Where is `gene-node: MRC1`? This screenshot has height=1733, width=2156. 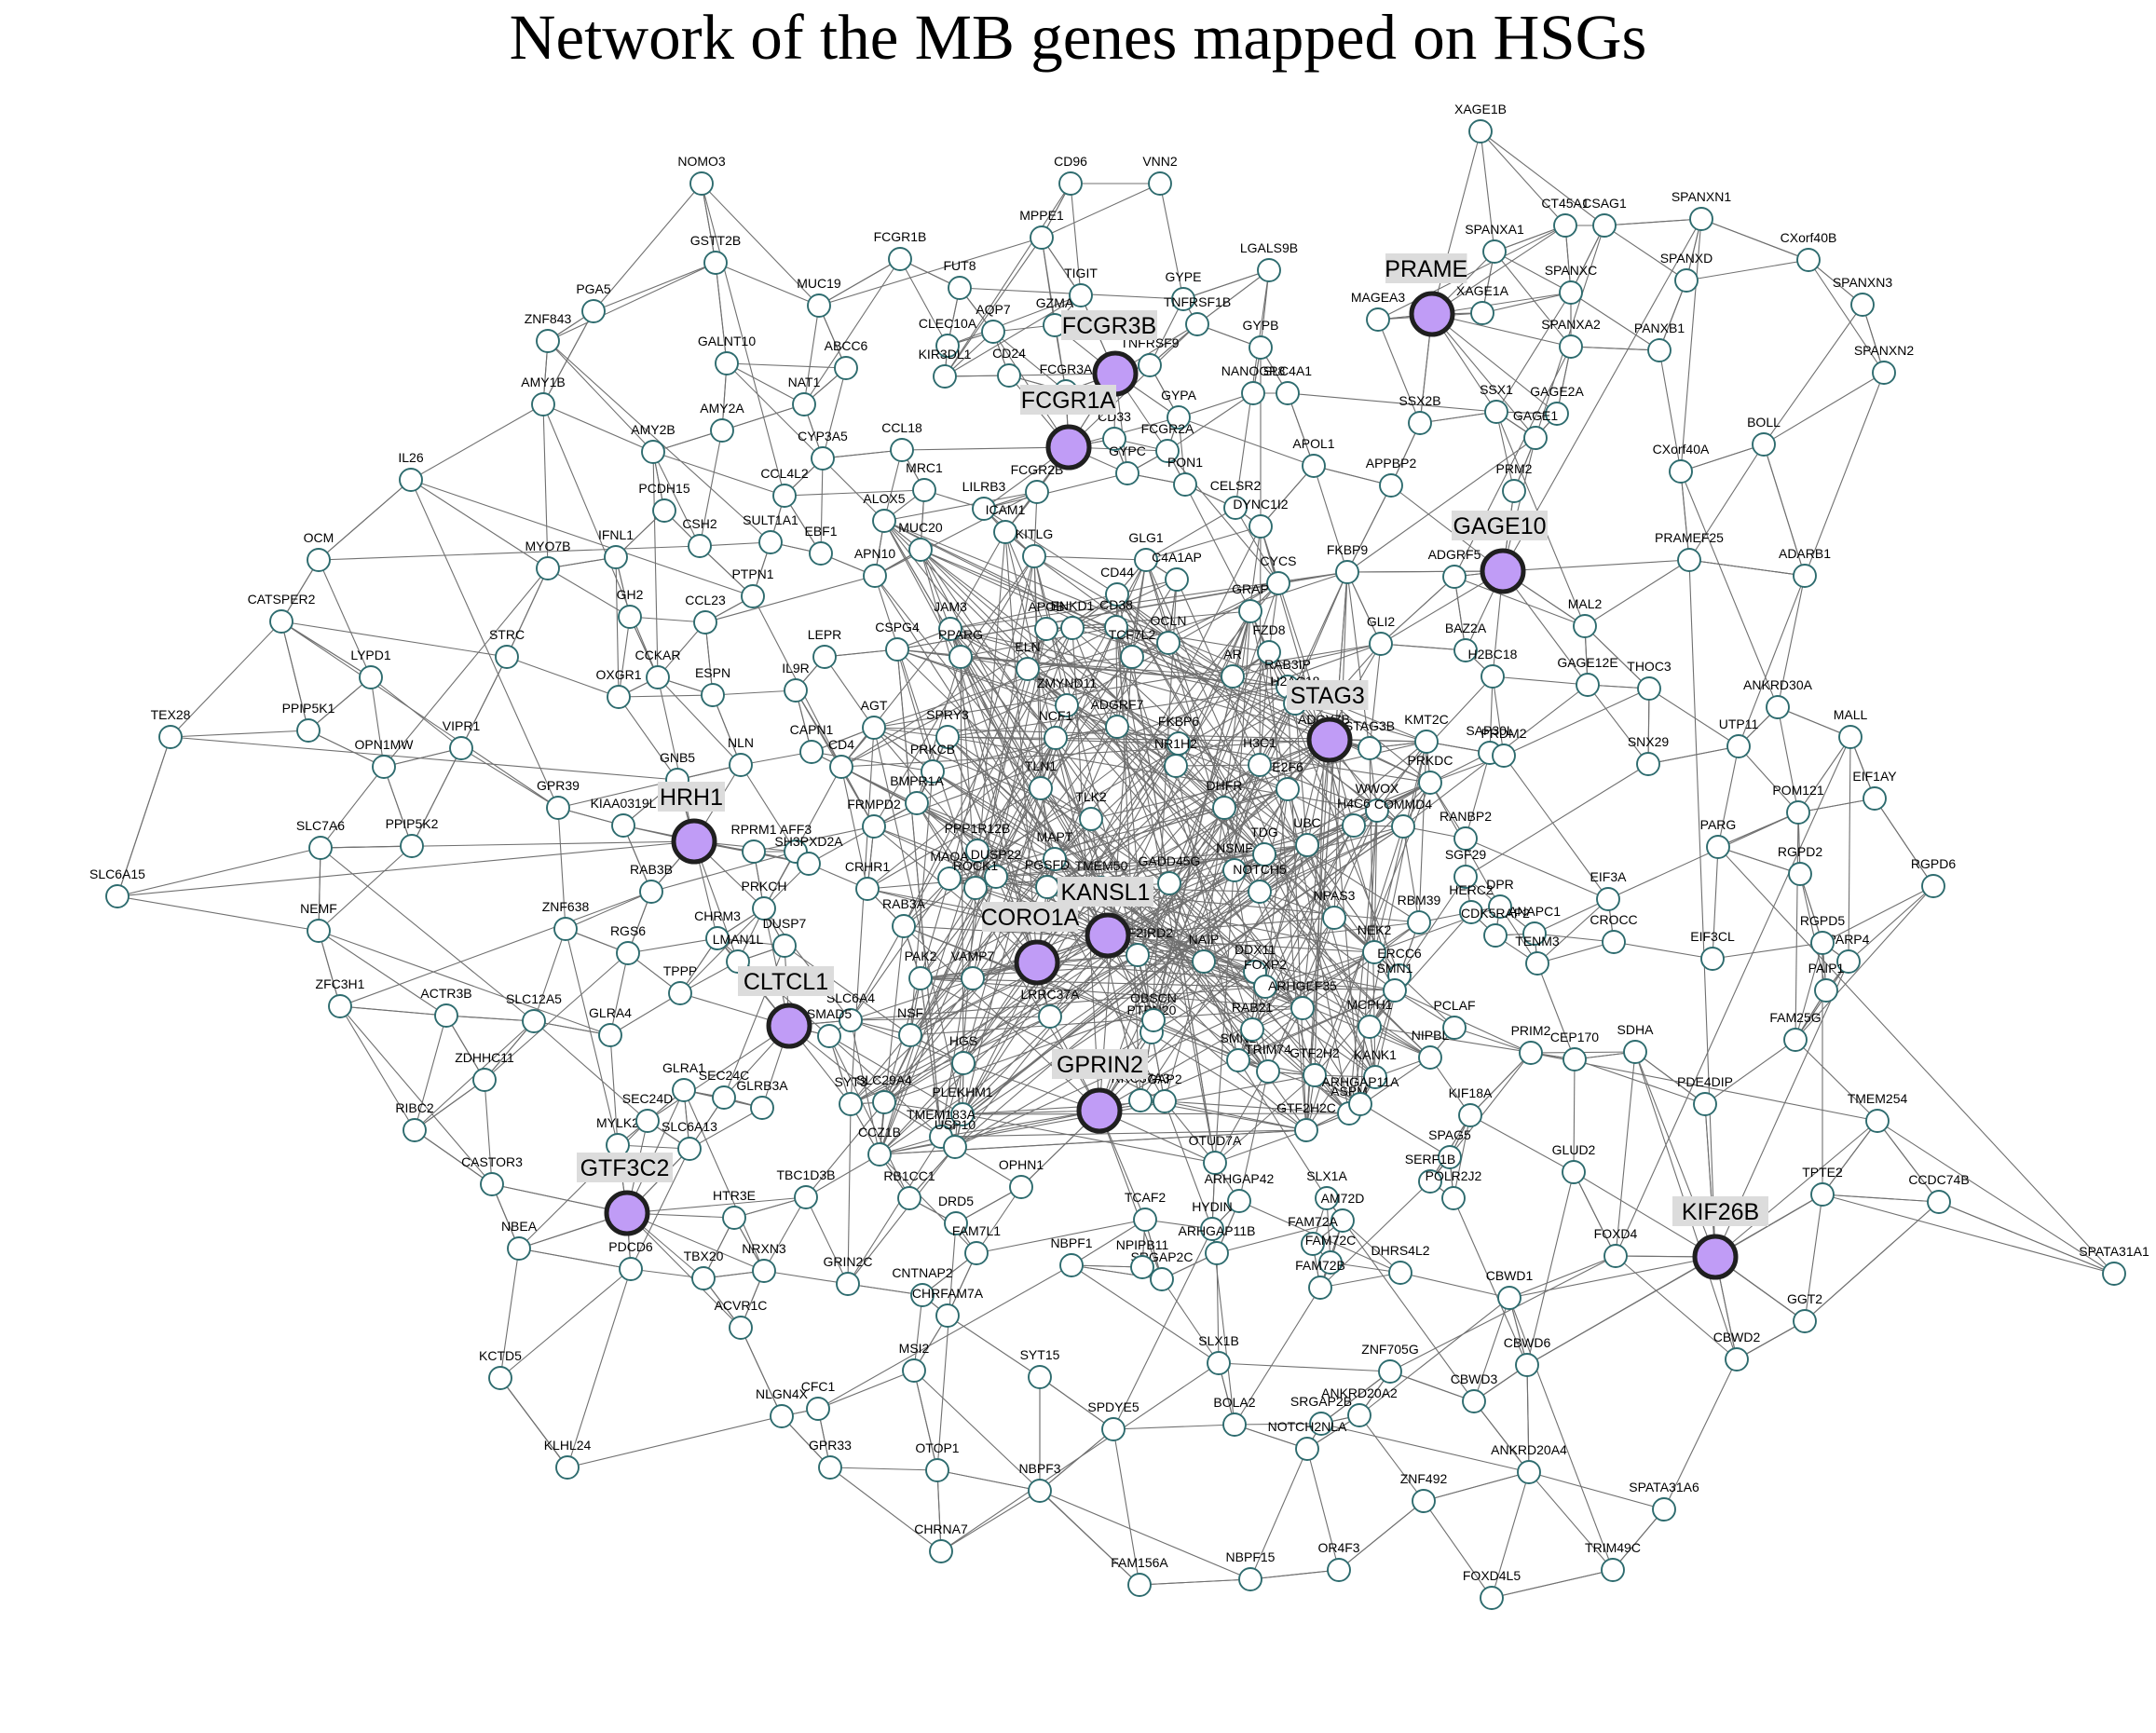
gene-node: MRC1 is located at coordinates (924, 481).